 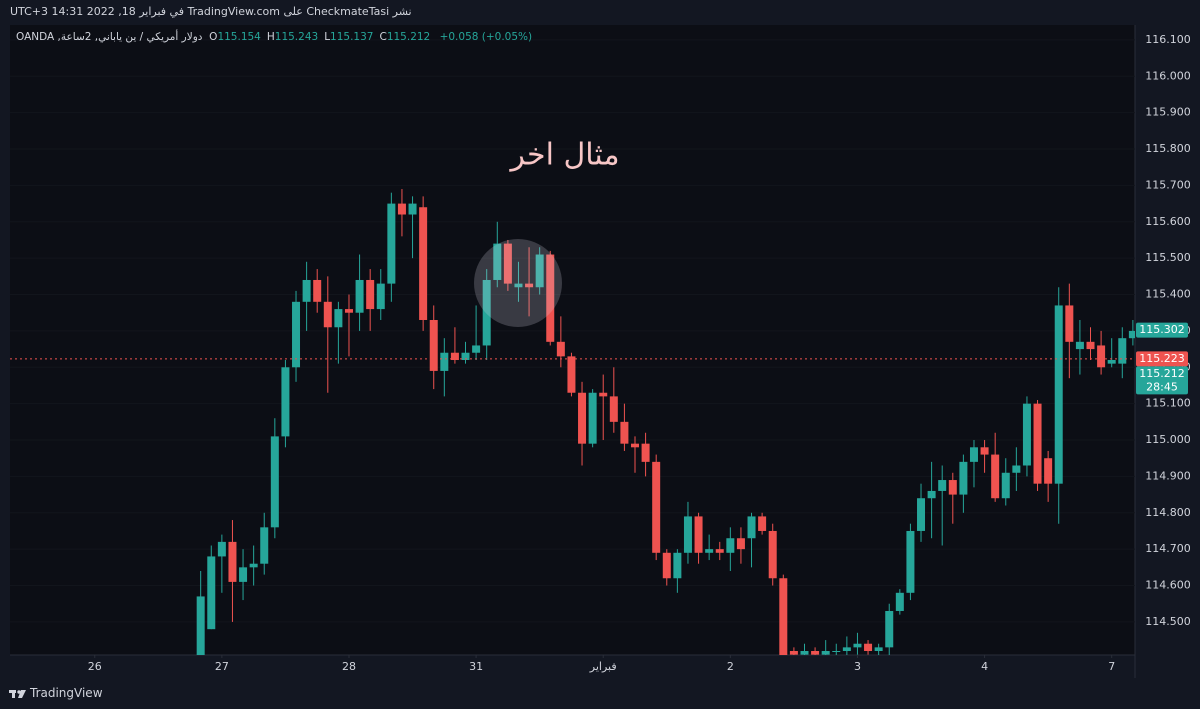 What do you see at coordinates (213, 37) in the screenshot?
I see `ohlc-key: O` at bounding box center [213, 37].